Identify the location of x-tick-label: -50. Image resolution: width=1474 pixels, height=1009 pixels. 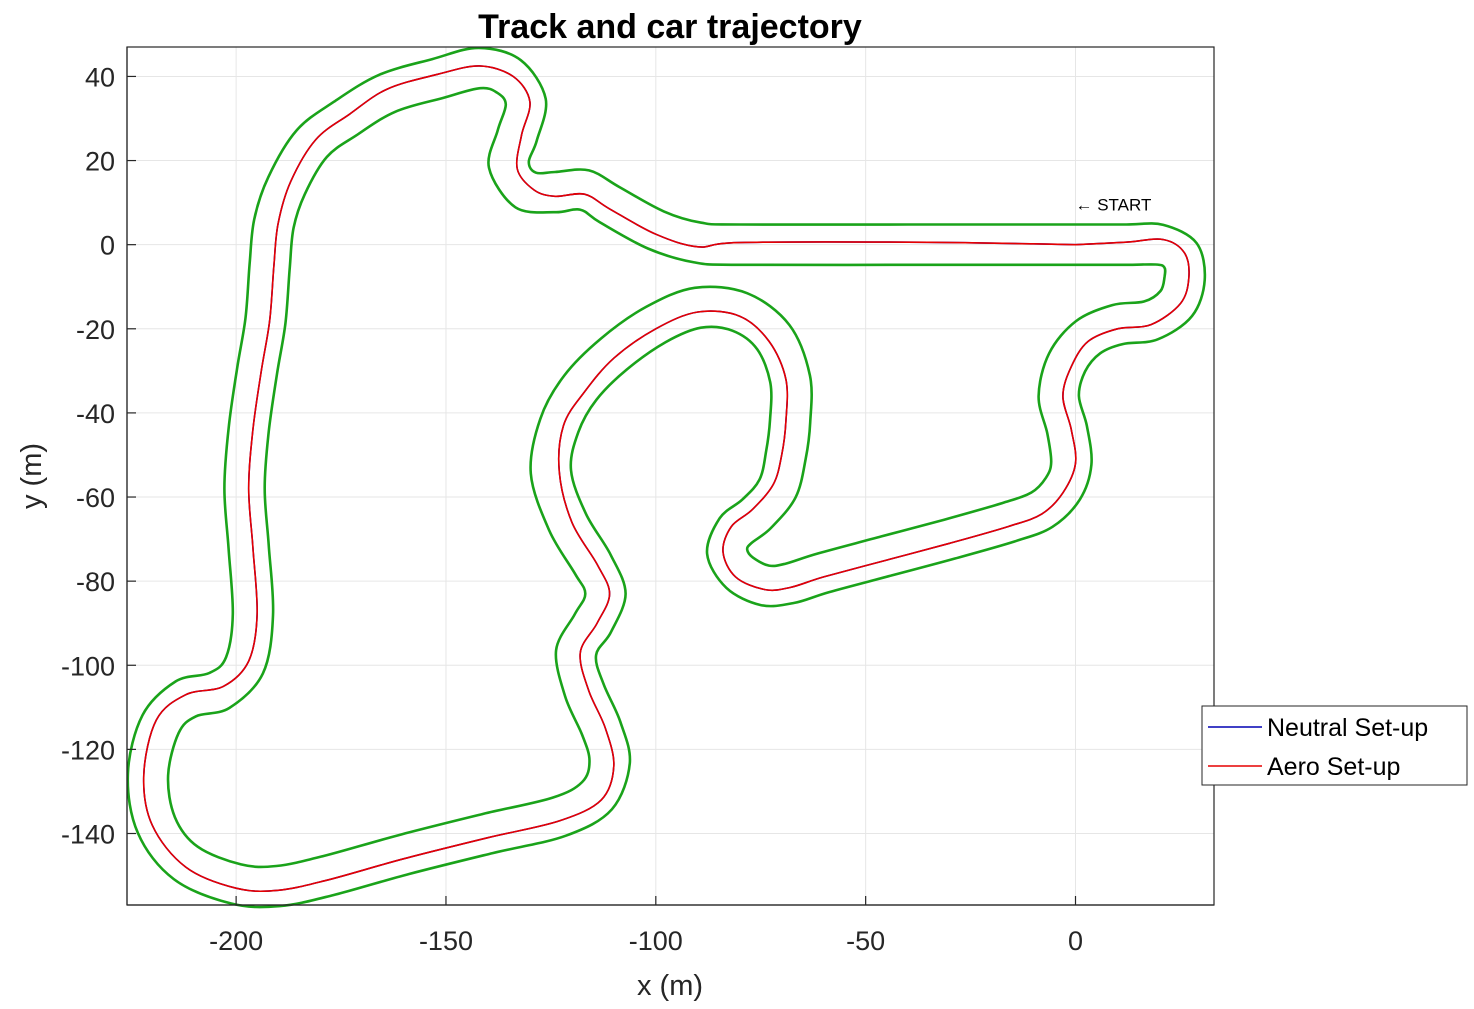
(865, 941).